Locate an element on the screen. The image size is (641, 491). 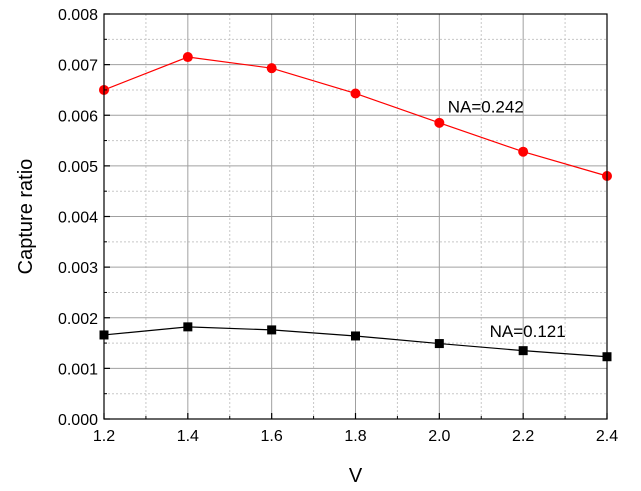
y-tick-label: 0.002 is located at coordinates (78, 319).